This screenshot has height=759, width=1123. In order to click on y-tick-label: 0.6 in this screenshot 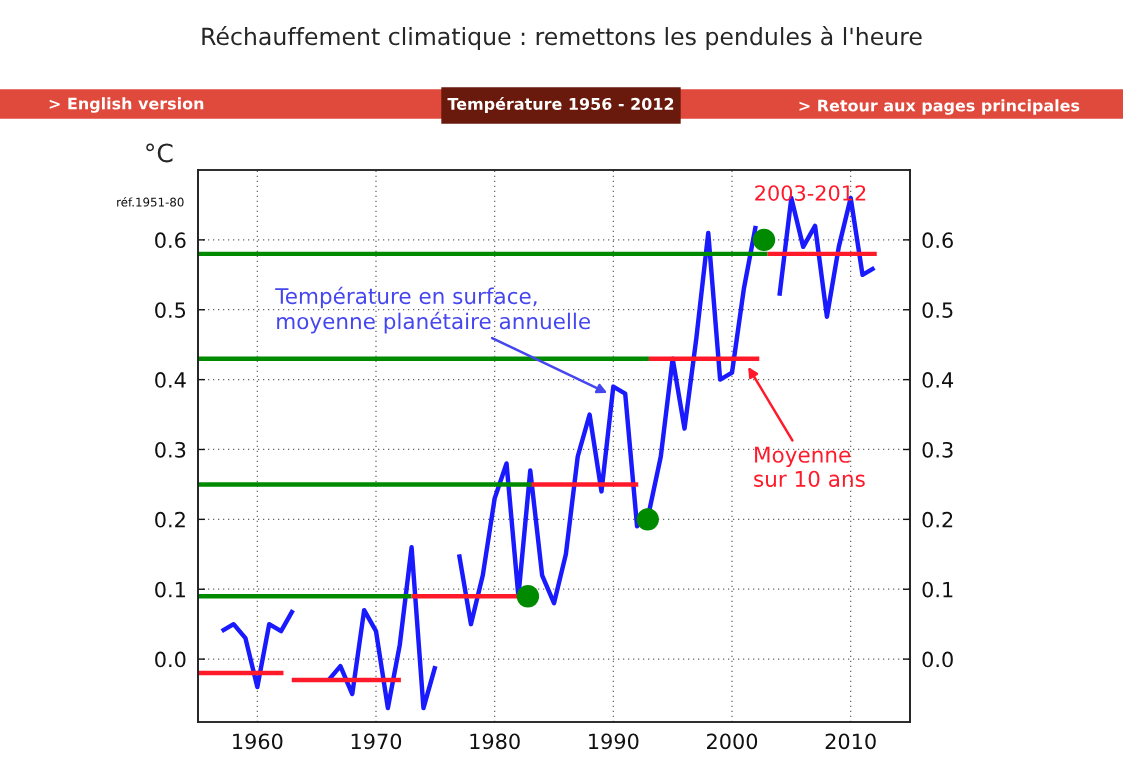, I will do `click(170, 240)`.